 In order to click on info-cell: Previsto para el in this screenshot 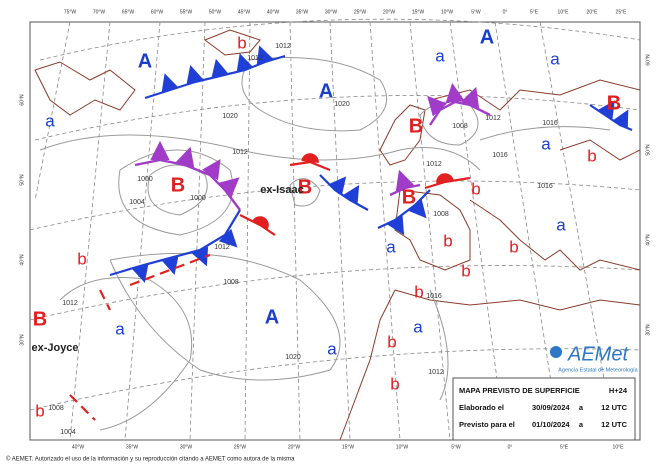, I will do `click(487, 424)`.